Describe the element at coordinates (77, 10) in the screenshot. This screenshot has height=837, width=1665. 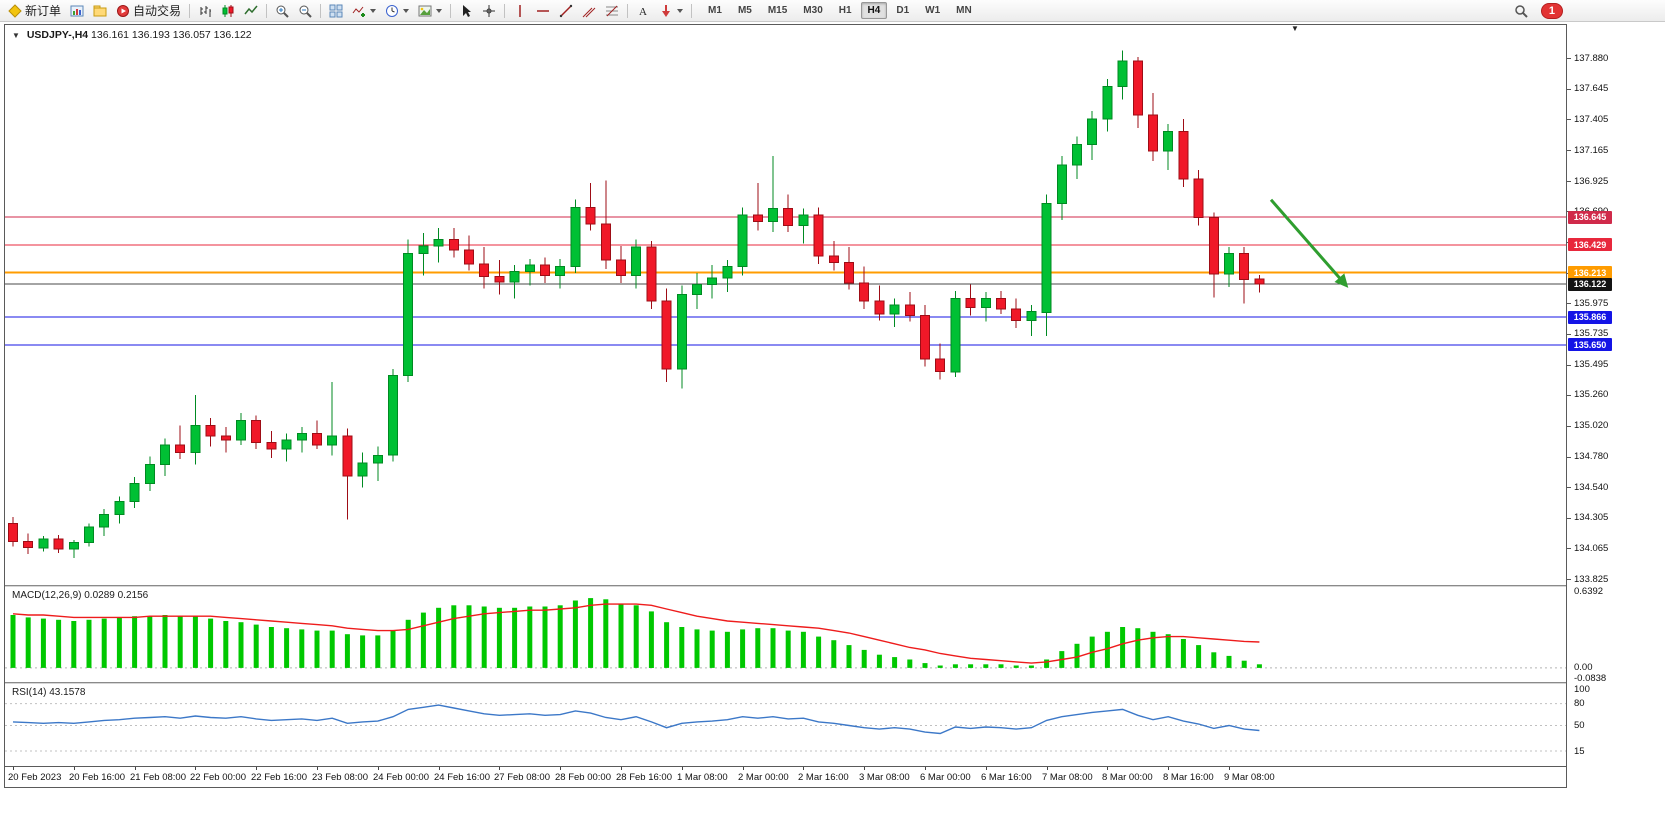
I see `charts-button` at that location.